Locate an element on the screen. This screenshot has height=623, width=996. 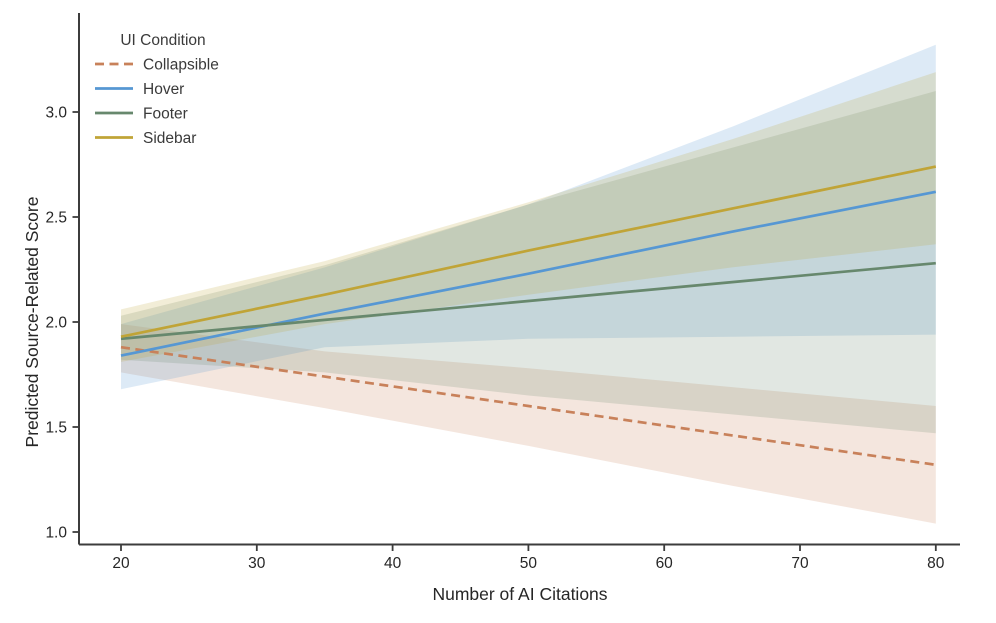
x-tick-label: 70 is located at coordinates (800, 563).